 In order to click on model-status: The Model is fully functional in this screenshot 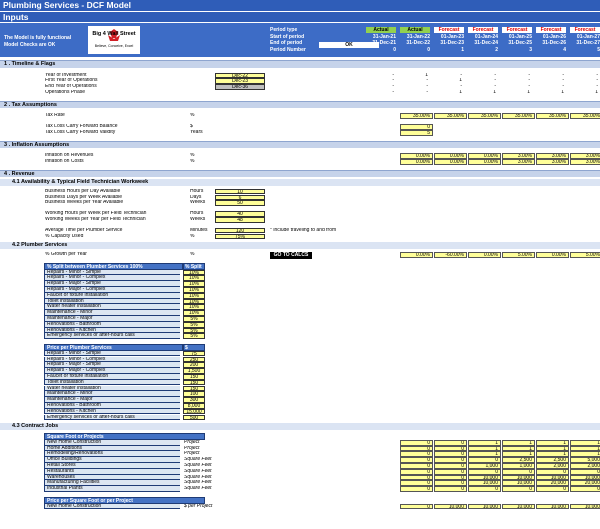, I will do `click(38, 38)`.